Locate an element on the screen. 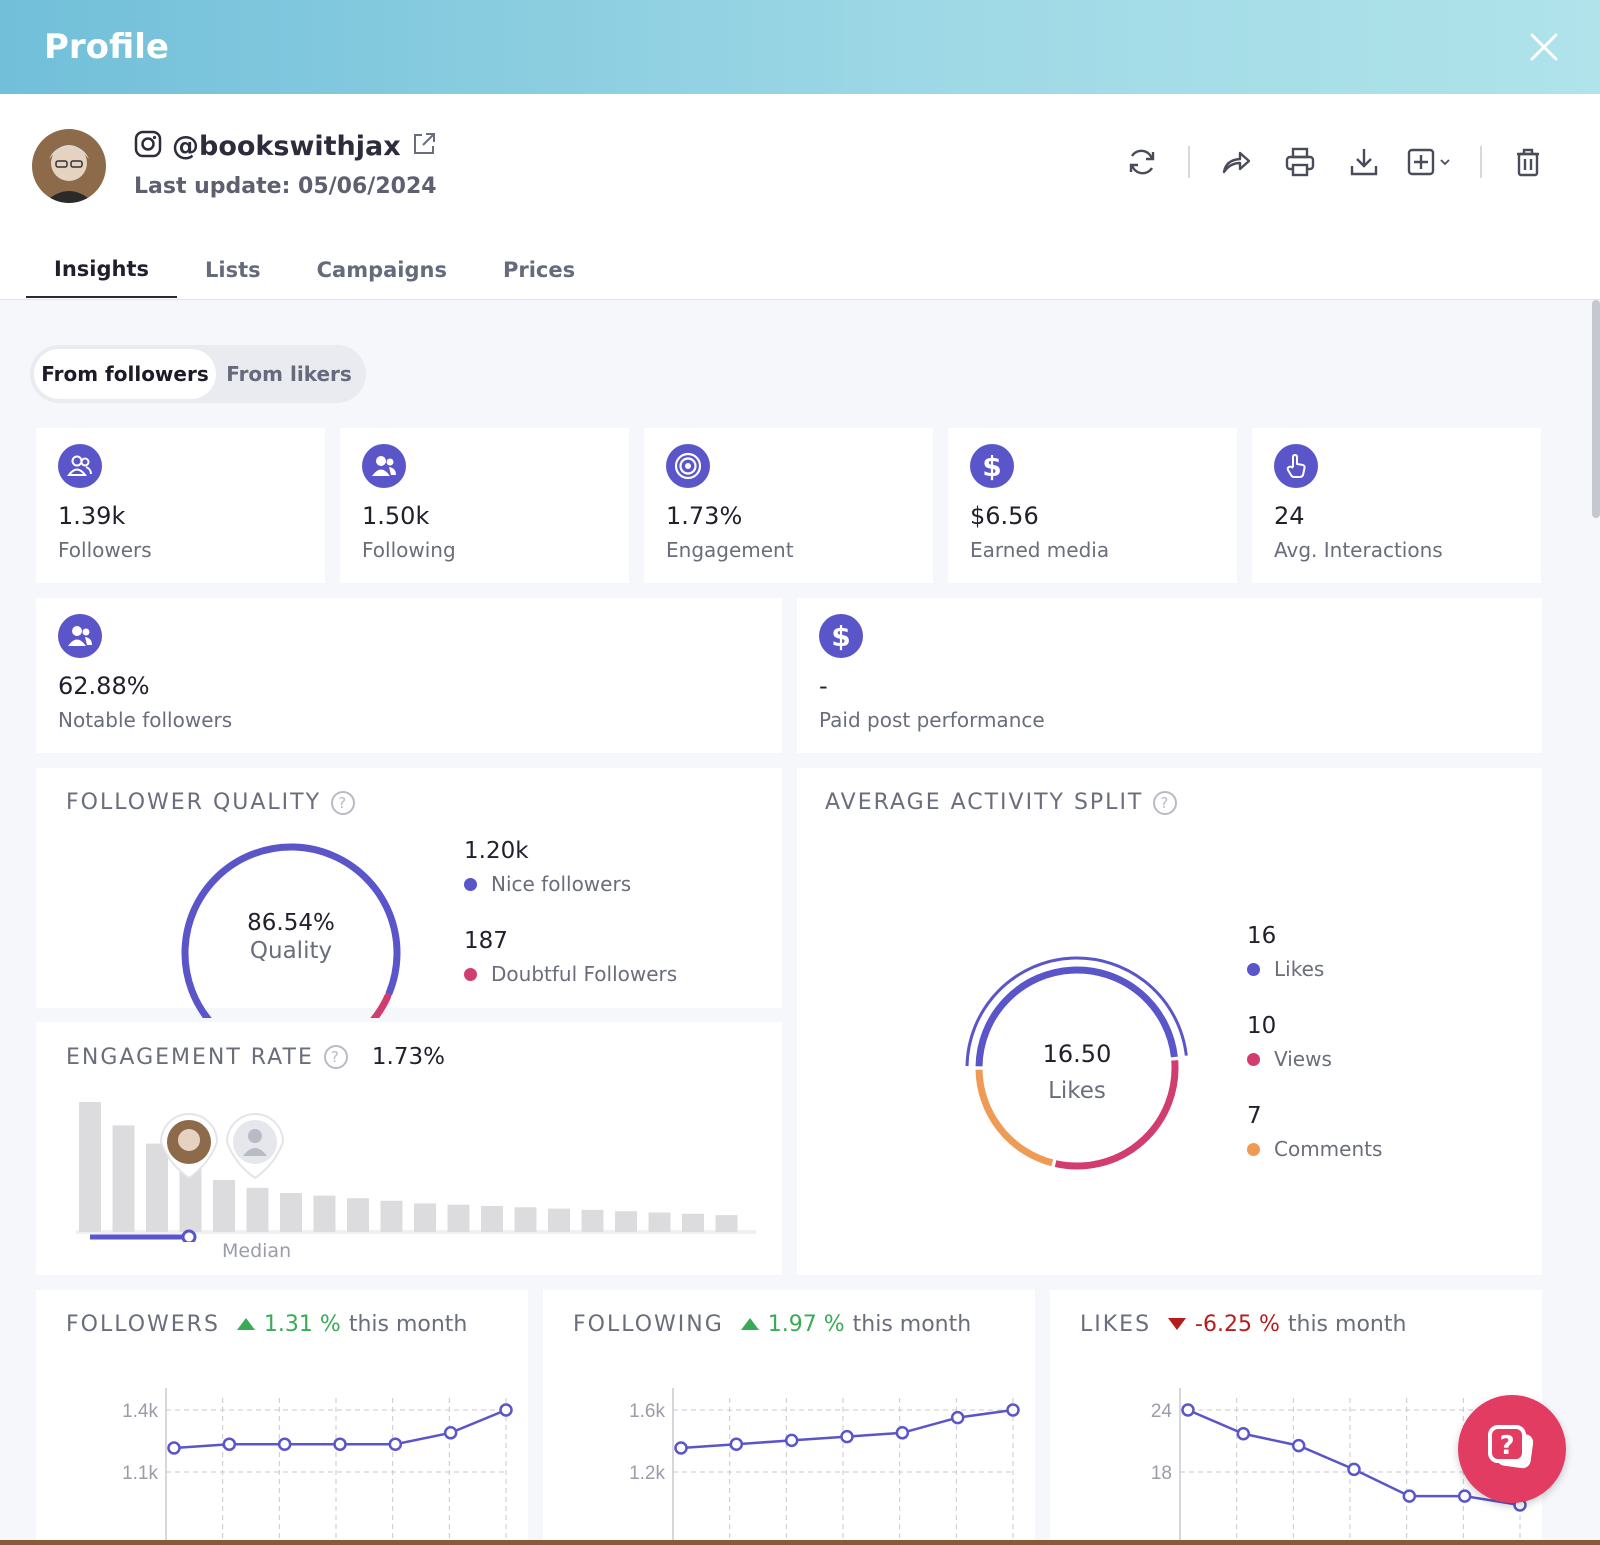 This screenshot has height=1545, width=1600. add-to-list-icon is located at coordinates (1431, 162).